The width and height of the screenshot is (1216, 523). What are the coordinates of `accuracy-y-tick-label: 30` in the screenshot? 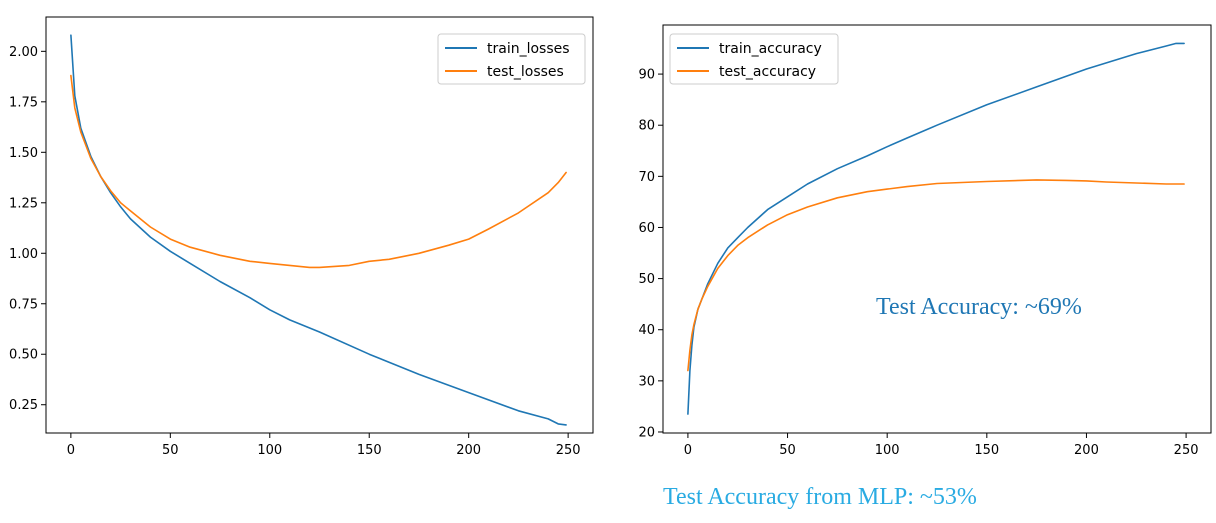 It's located at (646, 381).